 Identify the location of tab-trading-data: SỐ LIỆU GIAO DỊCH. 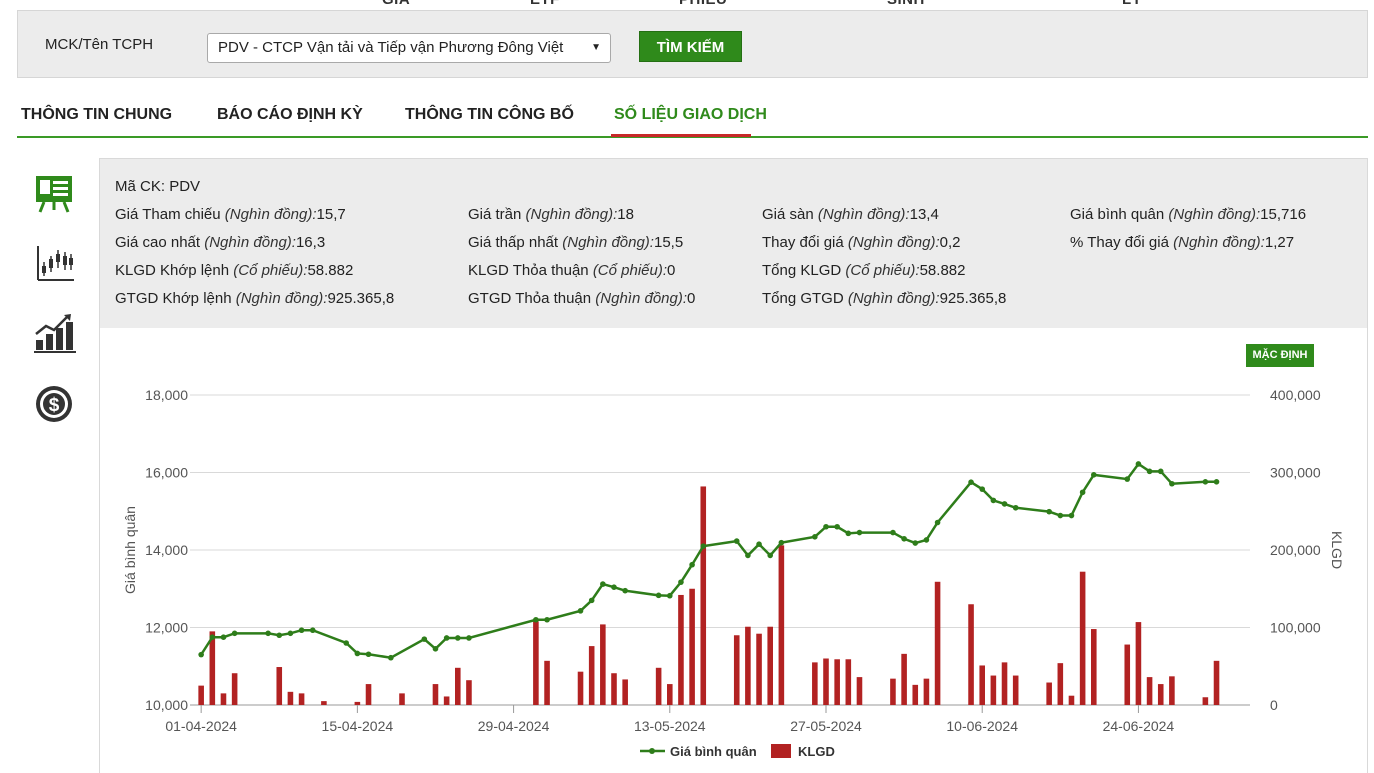
(690, 114).